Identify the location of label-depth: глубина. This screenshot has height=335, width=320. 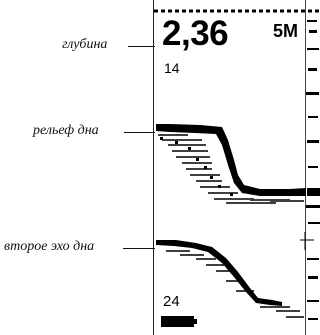
(85, 44).